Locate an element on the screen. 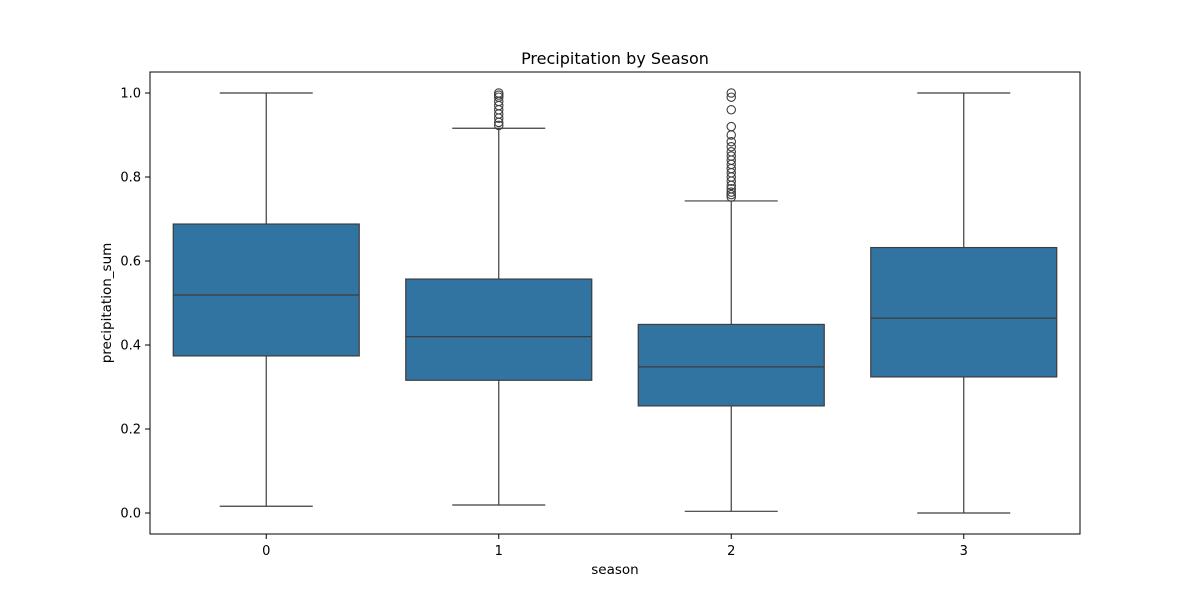 Image resolution: width=1200 pixels, height=600 pixels. y-tick-label: 0.0 is located at coordinates (130, 514).